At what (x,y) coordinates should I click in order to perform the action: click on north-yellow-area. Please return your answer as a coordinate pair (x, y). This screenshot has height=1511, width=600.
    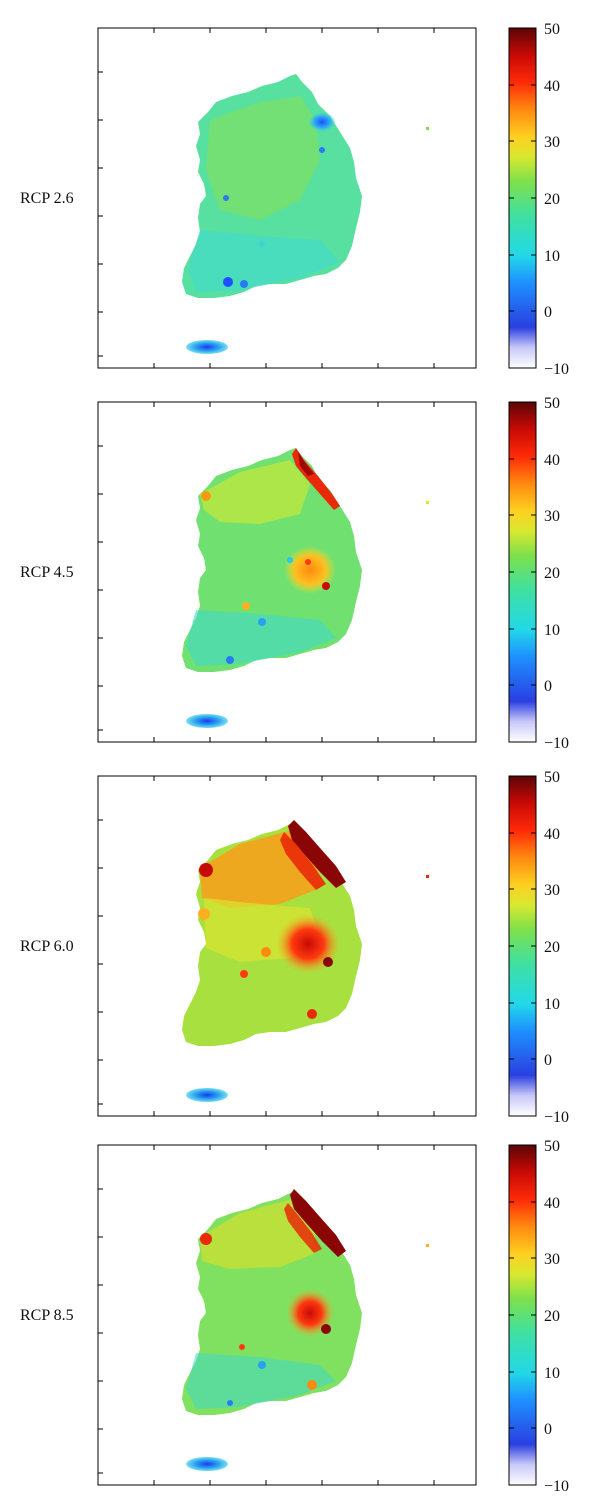
    Looking at the image, I should click on (255, 492).